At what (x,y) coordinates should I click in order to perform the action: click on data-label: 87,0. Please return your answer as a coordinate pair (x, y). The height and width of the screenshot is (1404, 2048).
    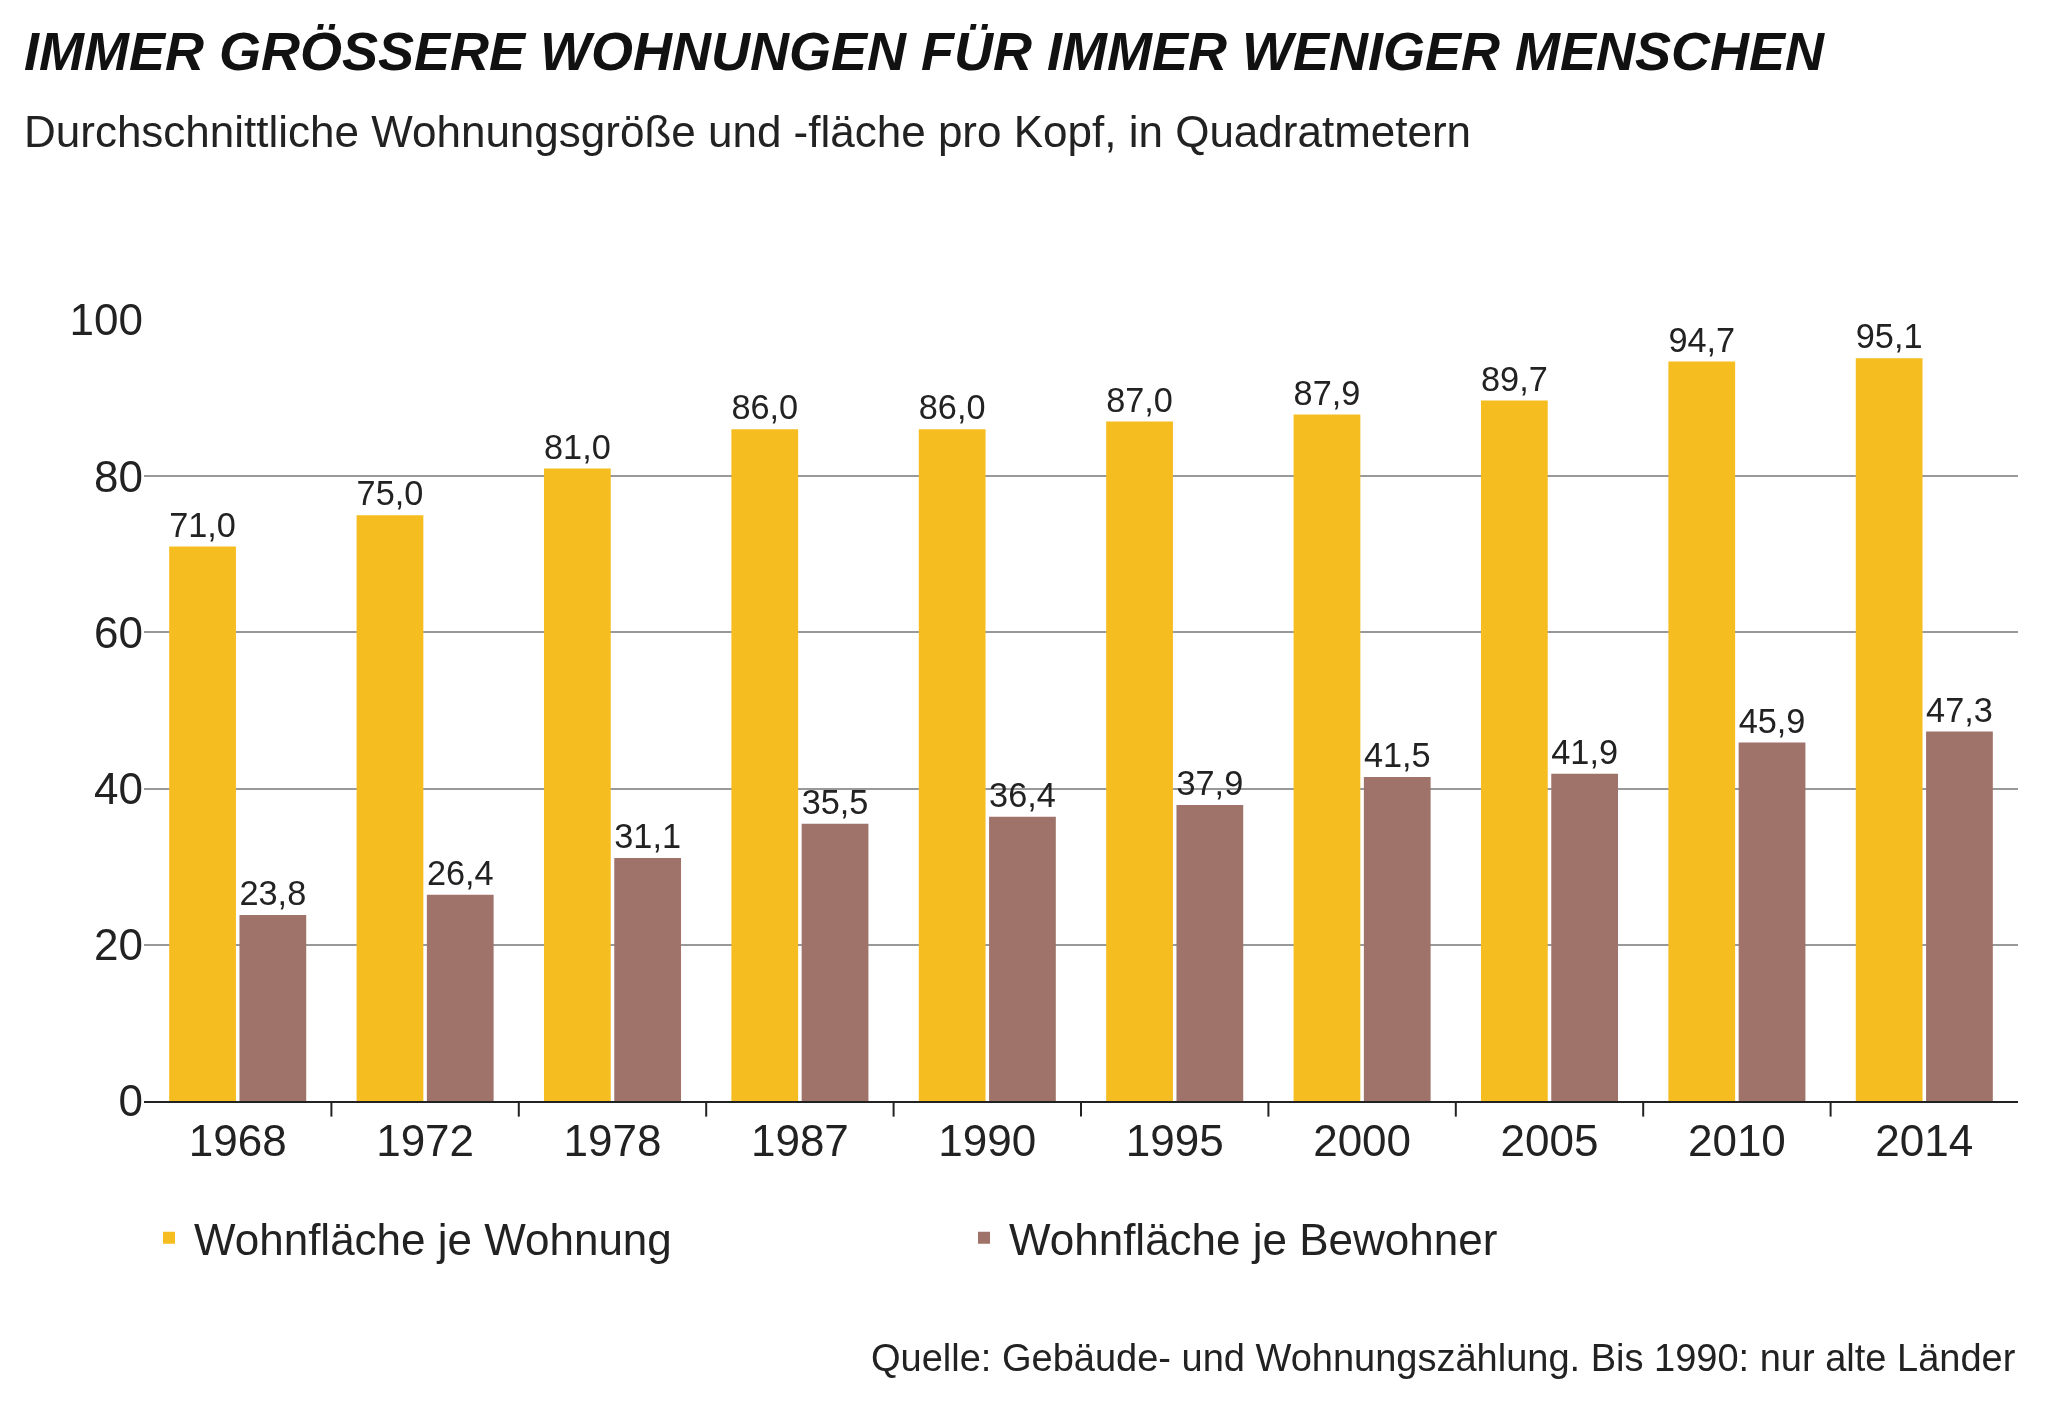
    Looking at the image, I should click on (1139, 399).